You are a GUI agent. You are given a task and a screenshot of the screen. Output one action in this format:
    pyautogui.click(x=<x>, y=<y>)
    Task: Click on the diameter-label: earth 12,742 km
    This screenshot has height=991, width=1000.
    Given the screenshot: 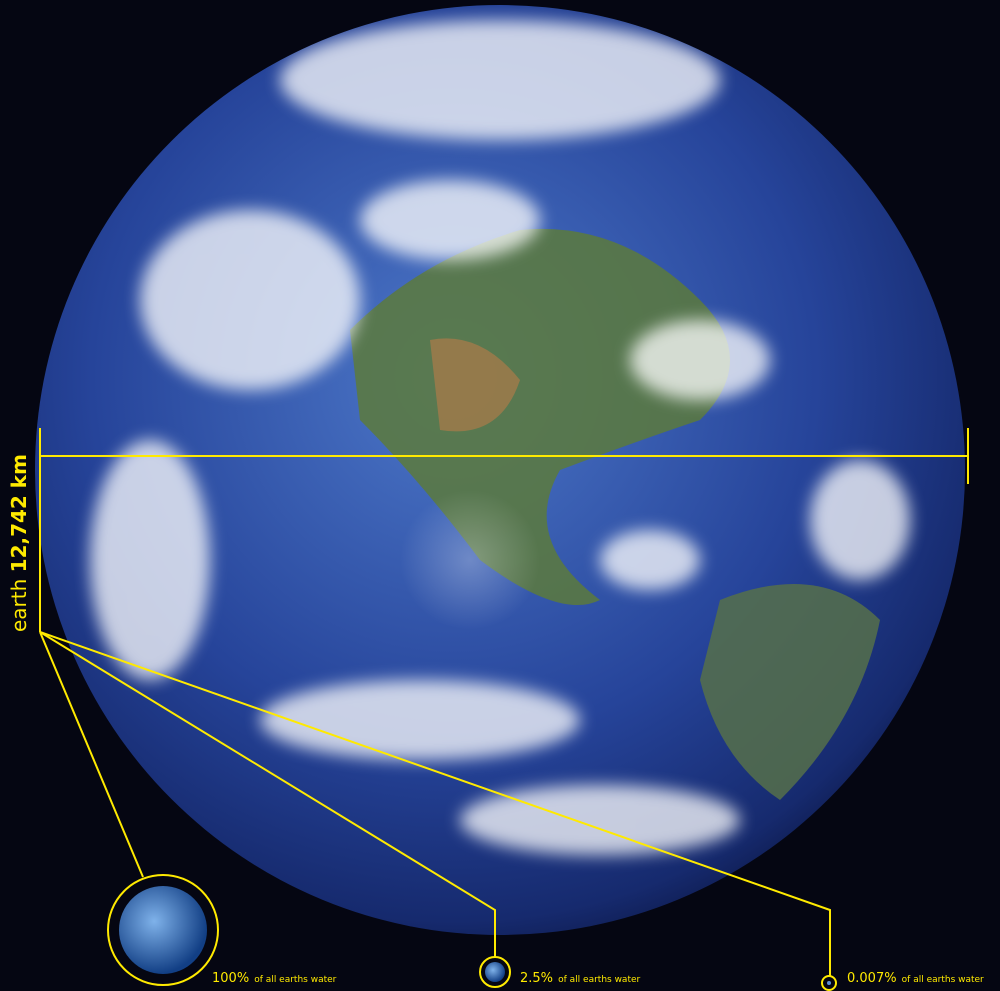 What is the action you would take?
    pyautogui.click(x=19, y=543)
    